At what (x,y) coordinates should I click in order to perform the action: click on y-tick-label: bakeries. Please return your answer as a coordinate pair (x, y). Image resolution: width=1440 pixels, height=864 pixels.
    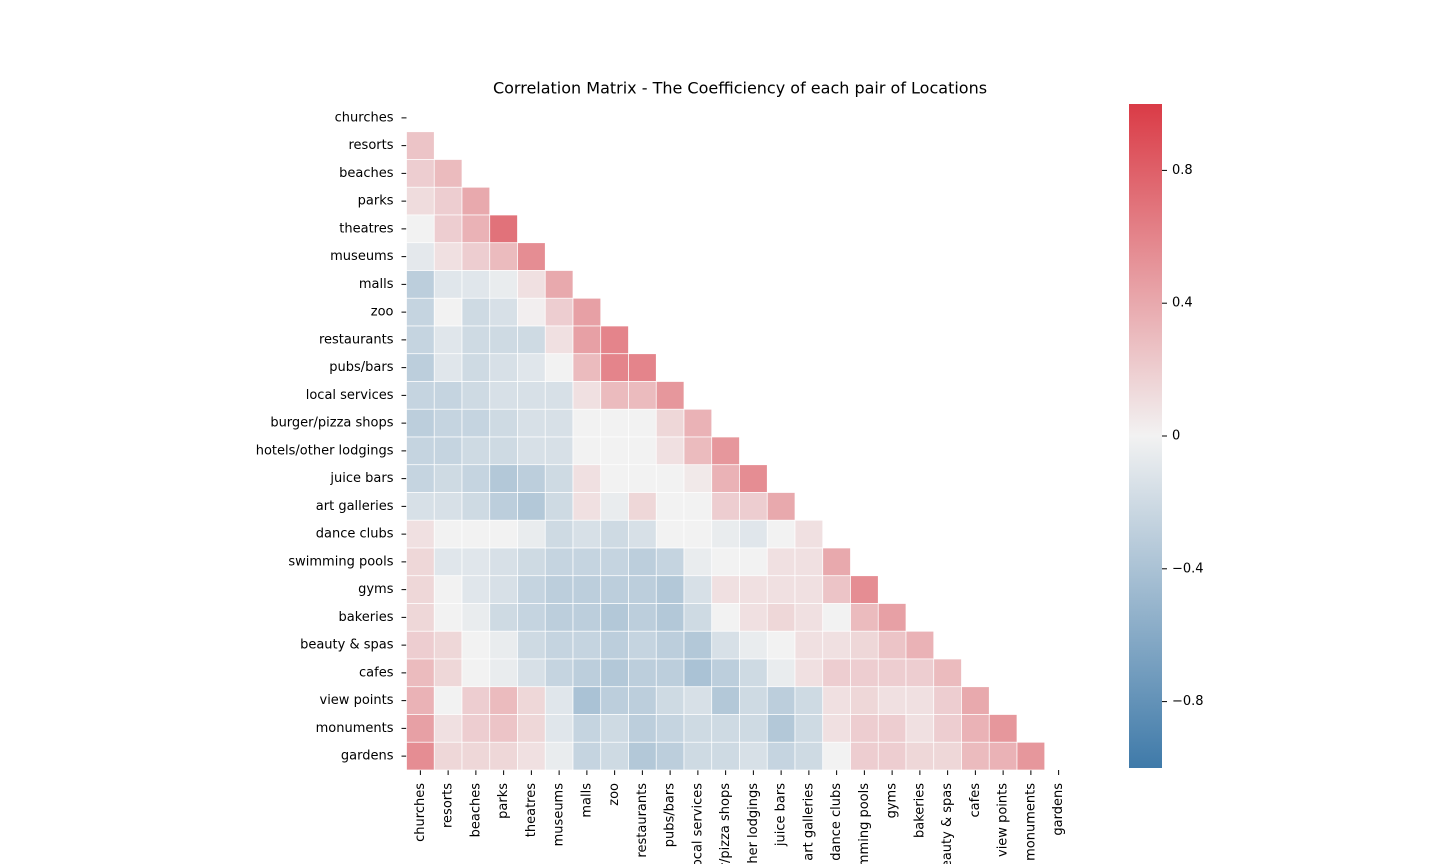
    Looking at the image, I should click on (365, 617).